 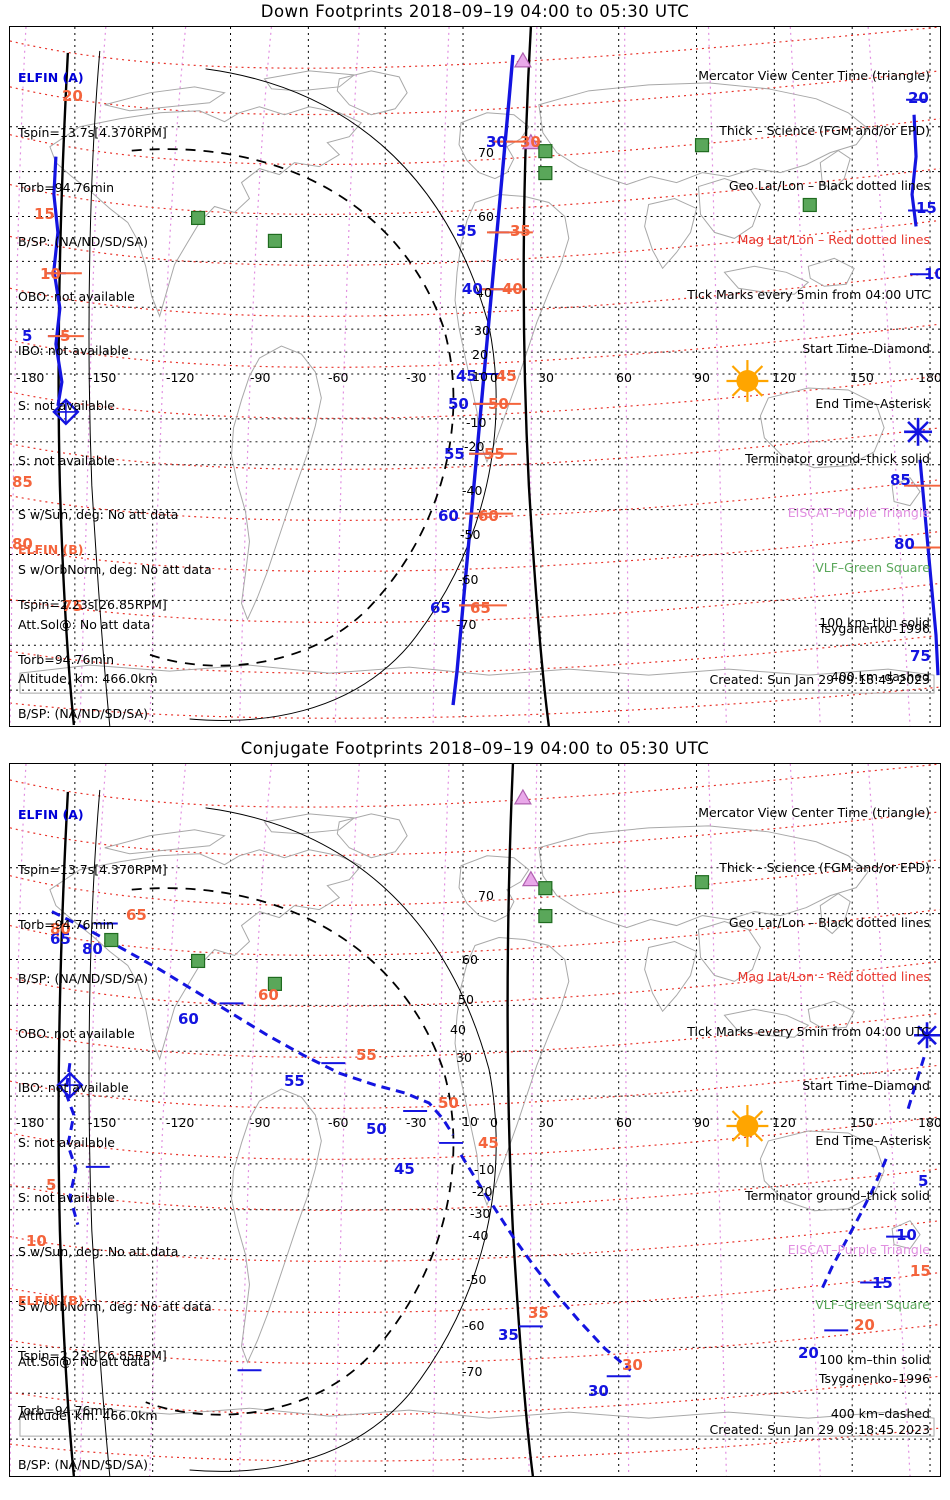 What do you see at coordinates (51, 550) in the screenshot?
I see `elfin-b-heading: ELFIN (B)` at bounding box center [51, 550].